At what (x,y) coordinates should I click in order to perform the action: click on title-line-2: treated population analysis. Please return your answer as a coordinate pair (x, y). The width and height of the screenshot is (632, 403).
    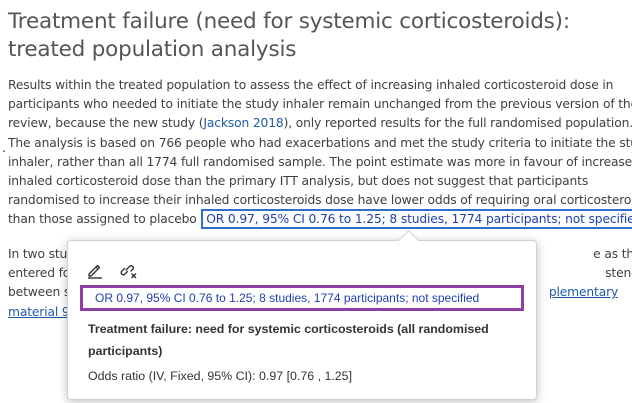
    Looking at the image, I should click on (152, 49).